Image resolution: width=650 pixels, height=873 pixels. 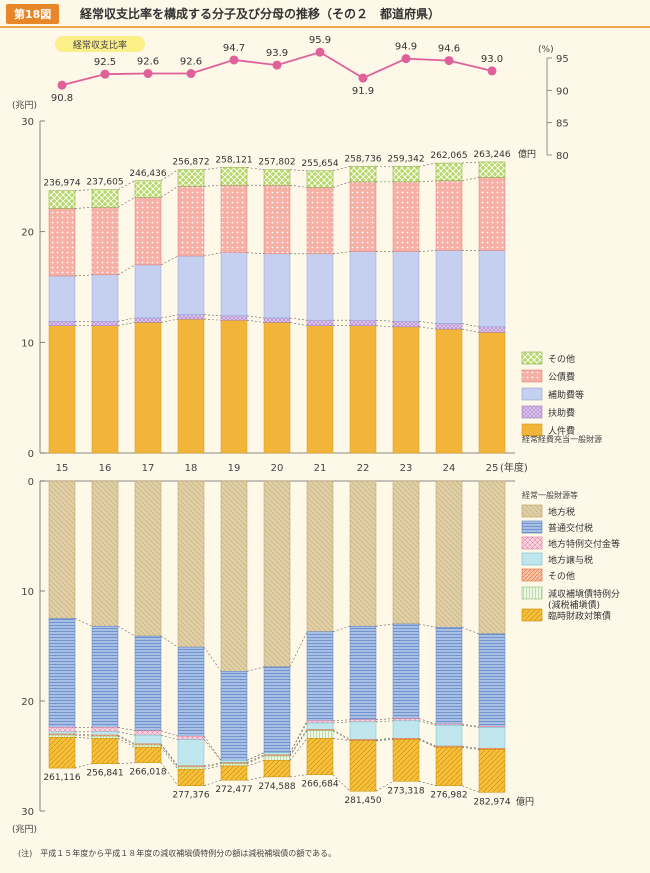 I want to click on bottom-total-label: 273,318, so click(x=405, y=791).